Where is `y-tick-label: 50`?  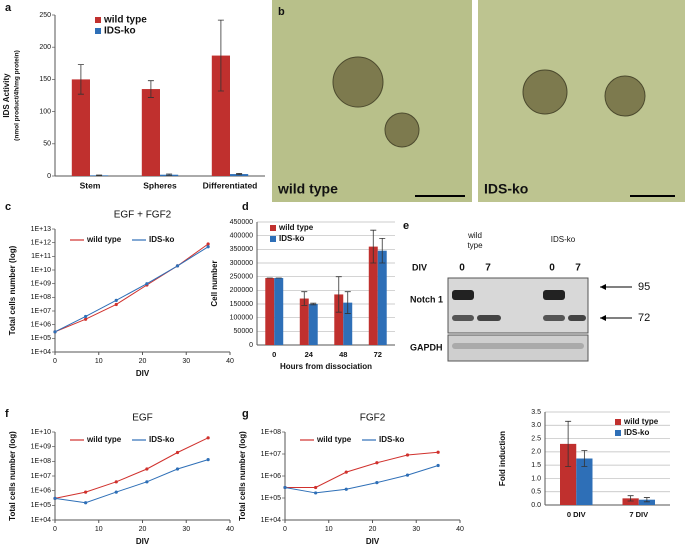
y-tick-label: 50 is located at coordinates (47, 144).